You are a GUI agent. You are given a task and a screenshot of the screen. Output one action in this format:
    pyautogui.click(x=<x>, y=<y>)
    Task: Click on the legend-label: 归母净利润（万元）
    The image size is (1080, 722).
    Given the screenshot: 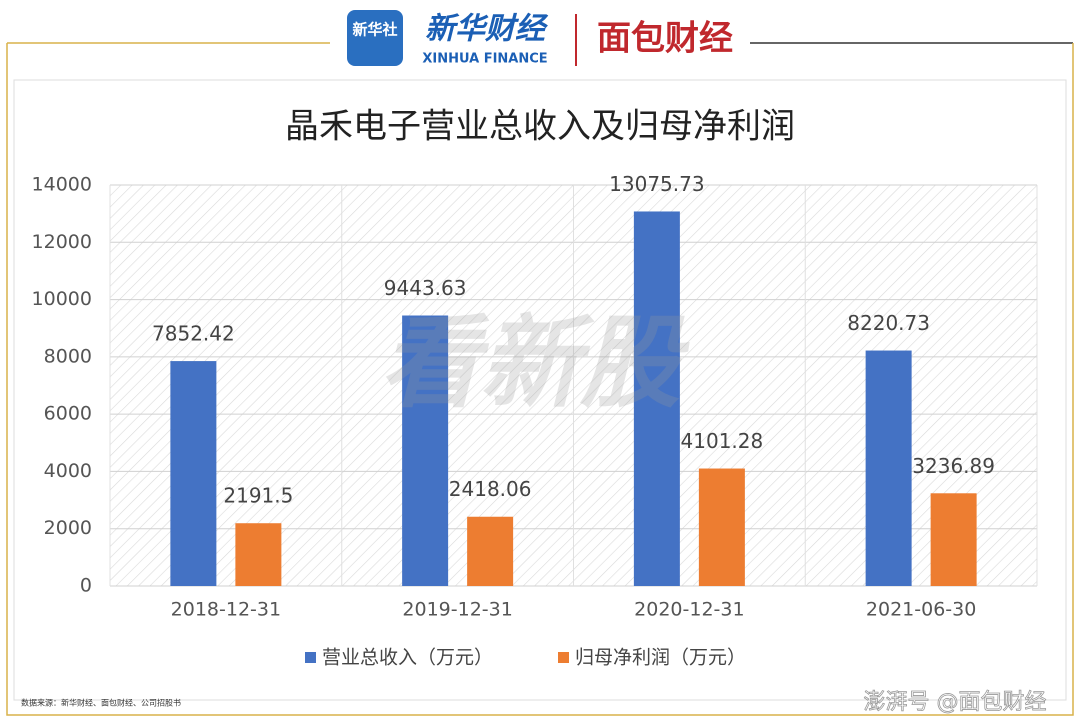 What is the action you would take?
    pyautogui.click(x=660, y=658)
    